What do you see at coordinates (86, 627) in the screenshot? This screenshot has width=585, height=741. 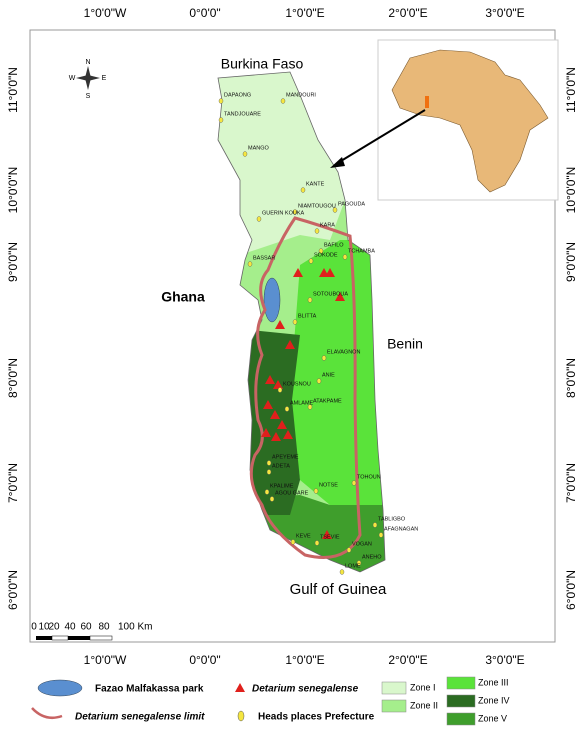 I see `scale-label: 60` at bounding box center [86, 627].